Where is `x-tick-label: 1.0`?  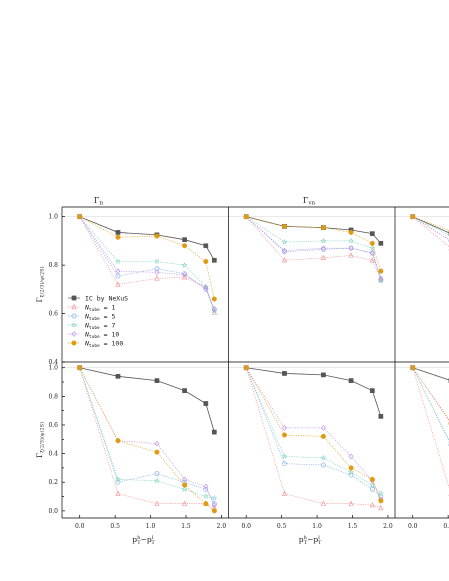
x-tick-label: 1.0 is located at coordinates (317, 526).